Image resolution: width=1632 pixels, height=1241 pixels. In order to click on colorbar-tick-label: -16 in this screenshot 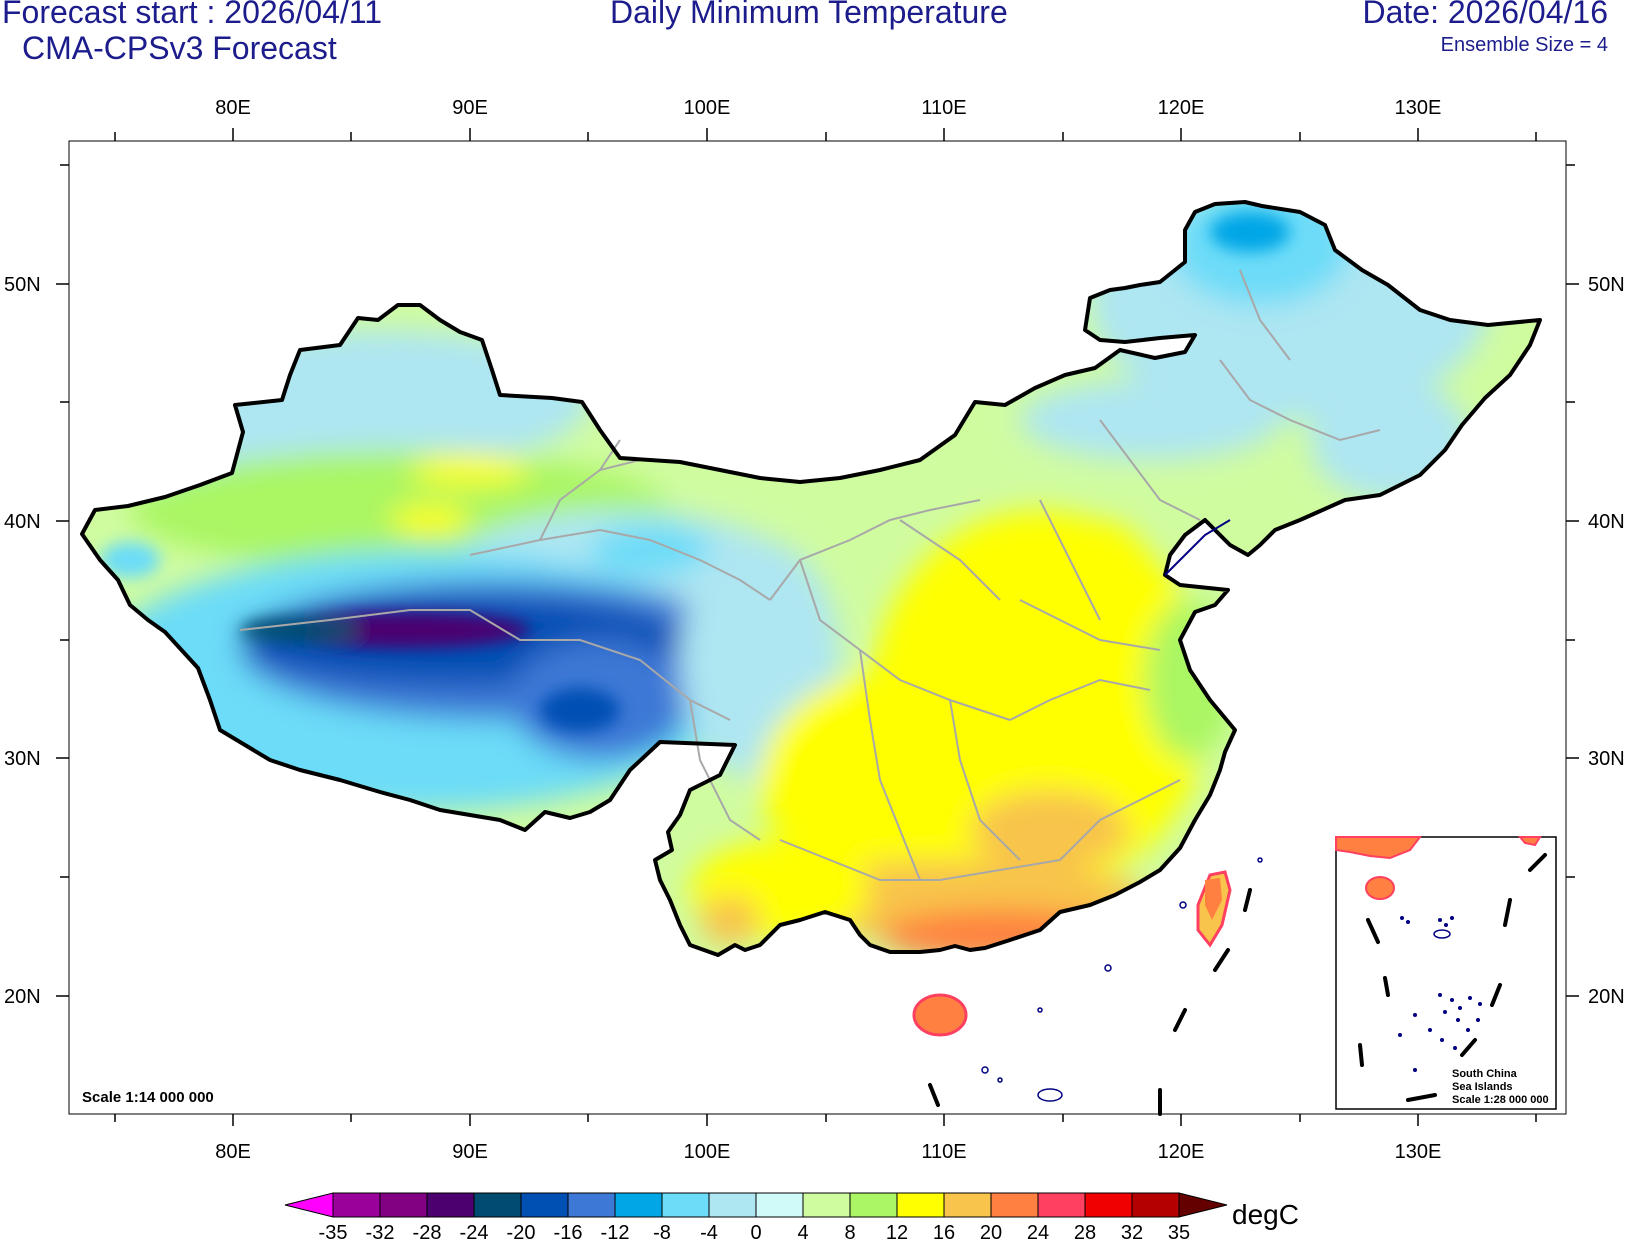, I will do `click(568, 1231)`.